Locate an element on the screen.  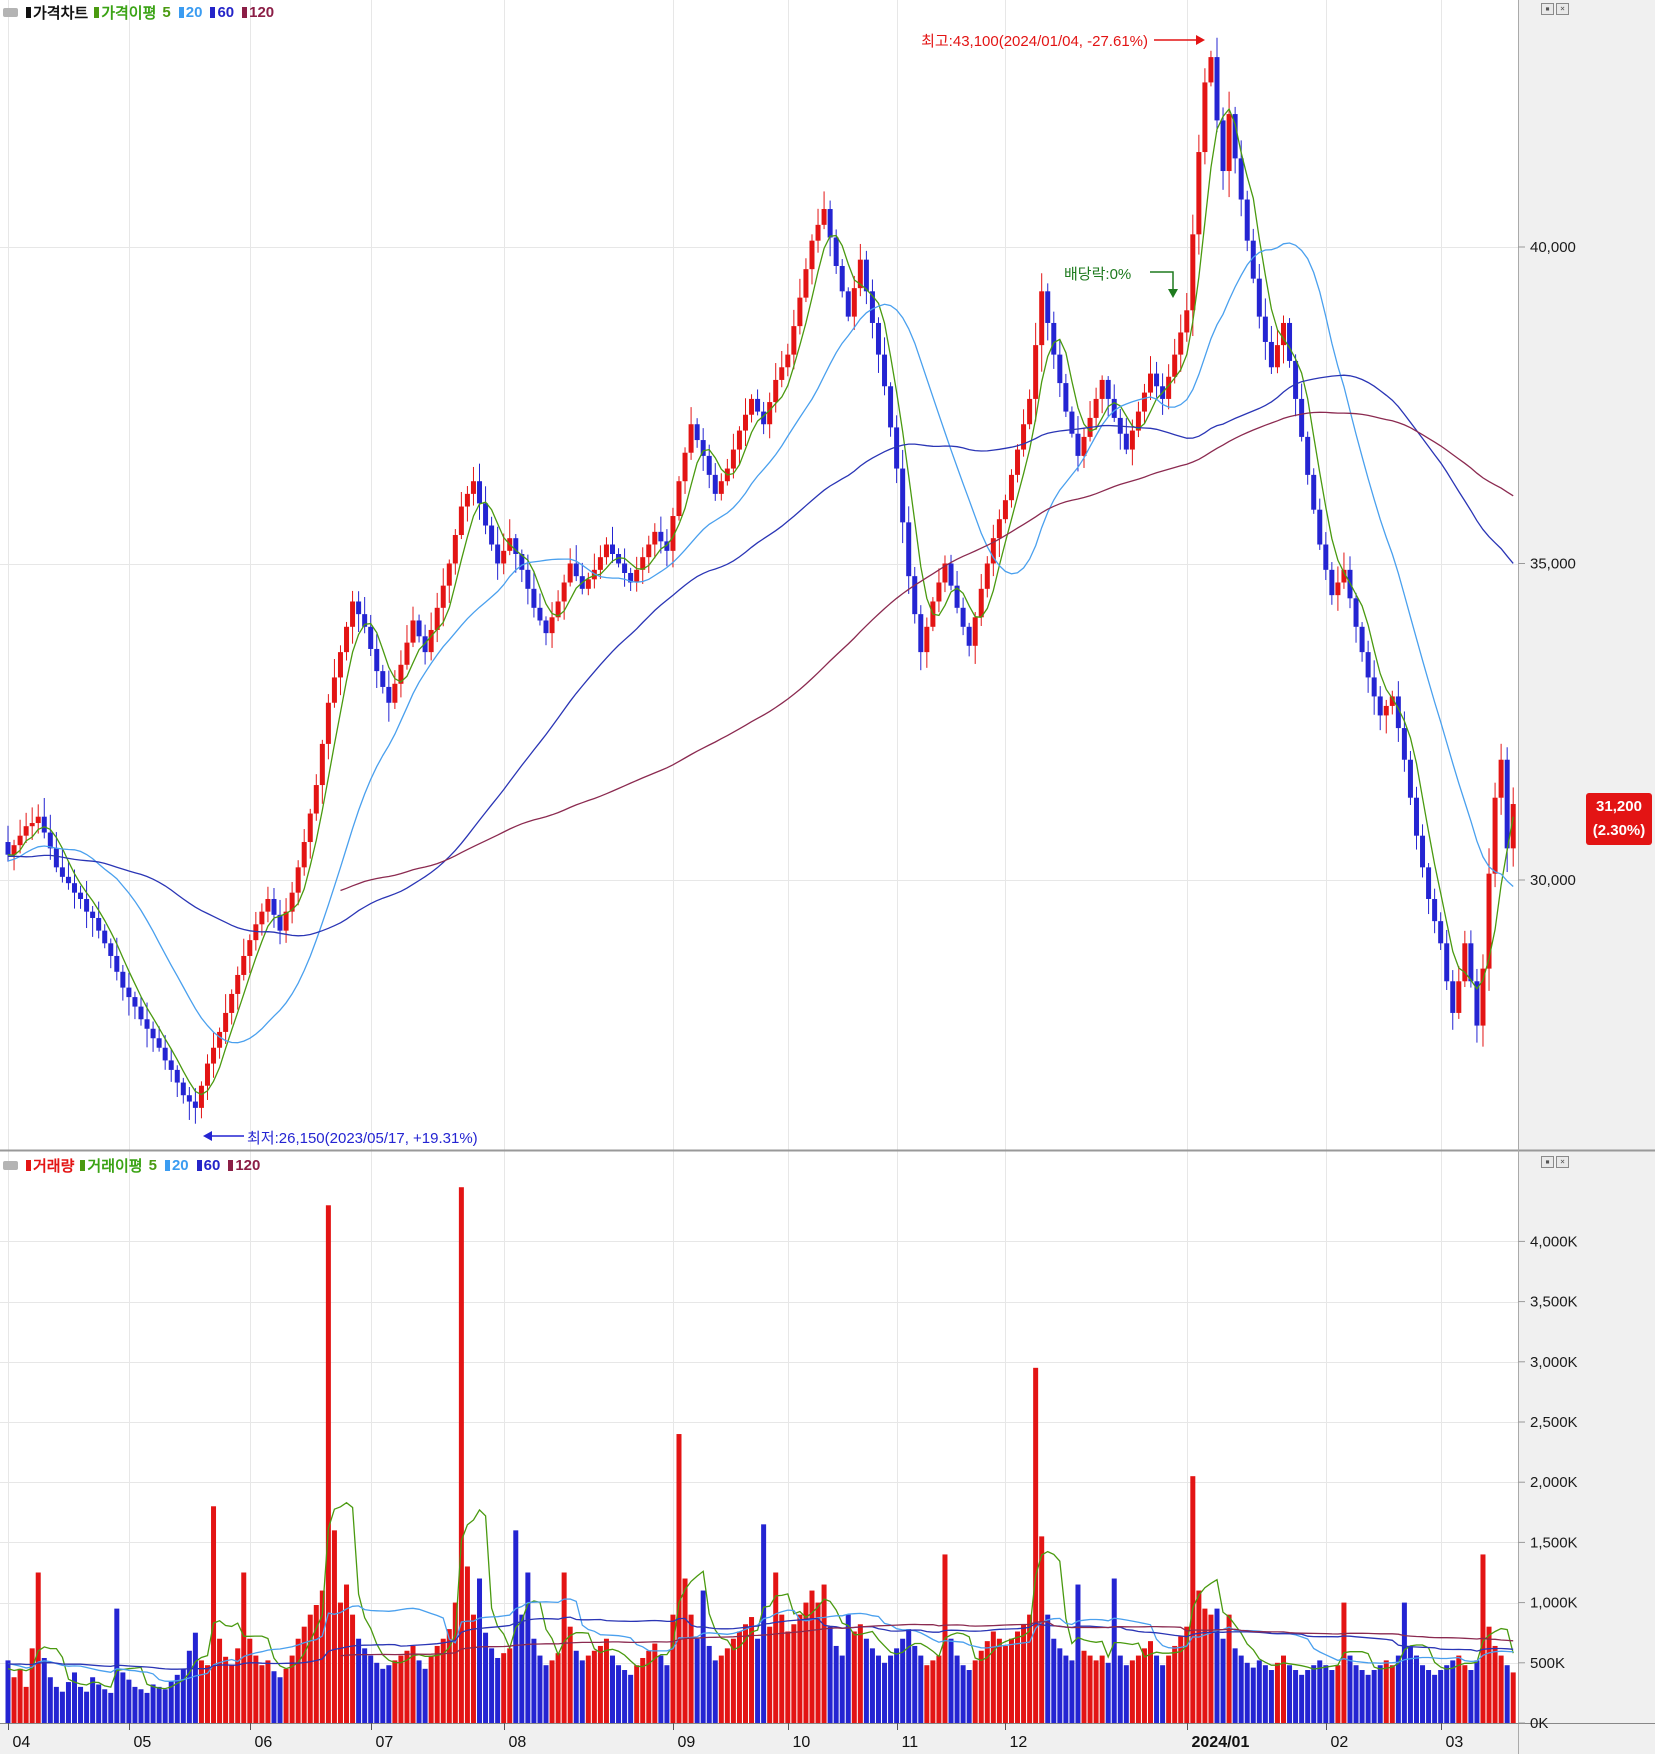
current-price-value: 31,200 is located at coordinates (1619, 806).